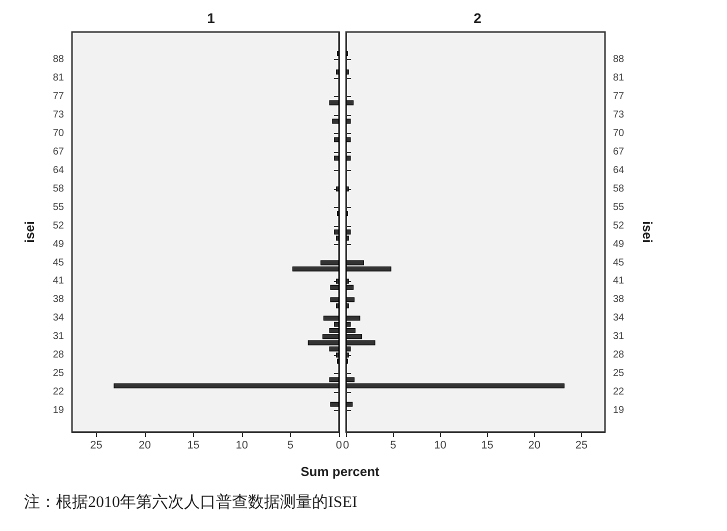  I want to click on chart-title: 1, so click(211, 18).